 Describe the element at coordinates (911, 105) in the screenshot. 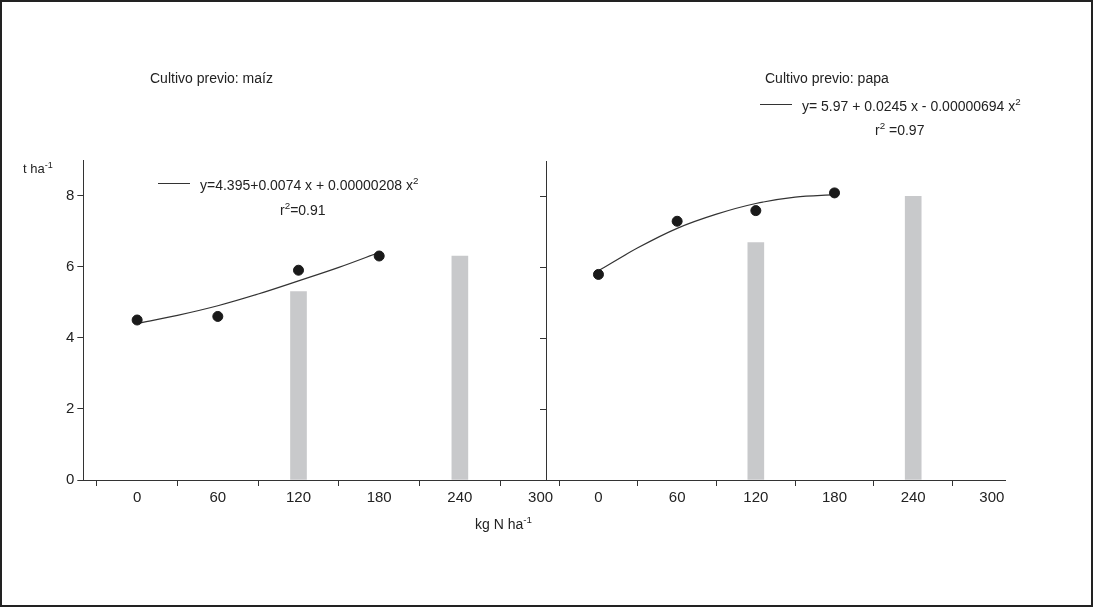

I see `legend-label: y= 5.97 + 0.0245 x - 0.00000694 x$^{2}$` at that location.